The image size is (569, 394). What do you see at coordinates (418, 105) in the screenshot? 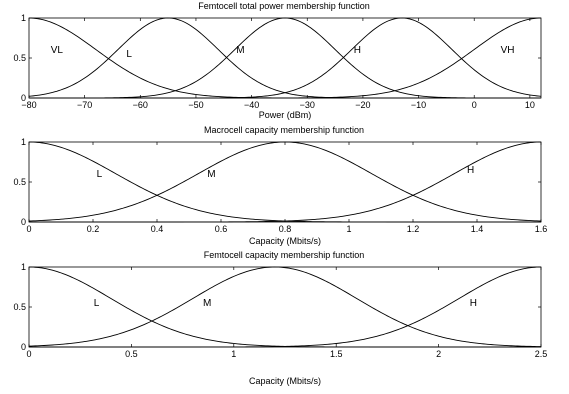
I see `x-tick-label: −10` at bounding box center [418, 105].